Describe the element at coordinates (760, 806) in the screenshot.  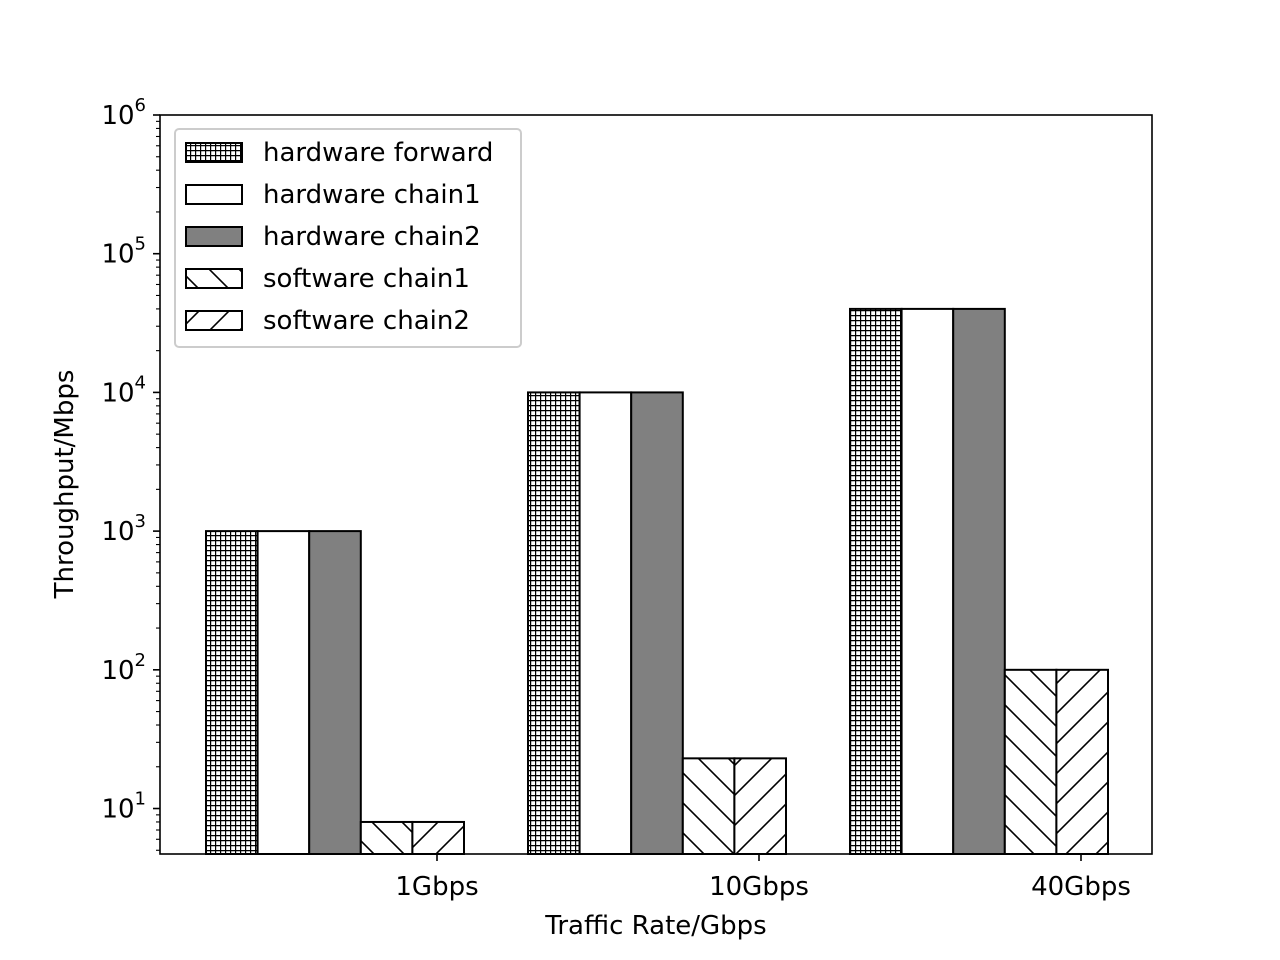
I see `bar-software-chain2-10Gbps` at that location.